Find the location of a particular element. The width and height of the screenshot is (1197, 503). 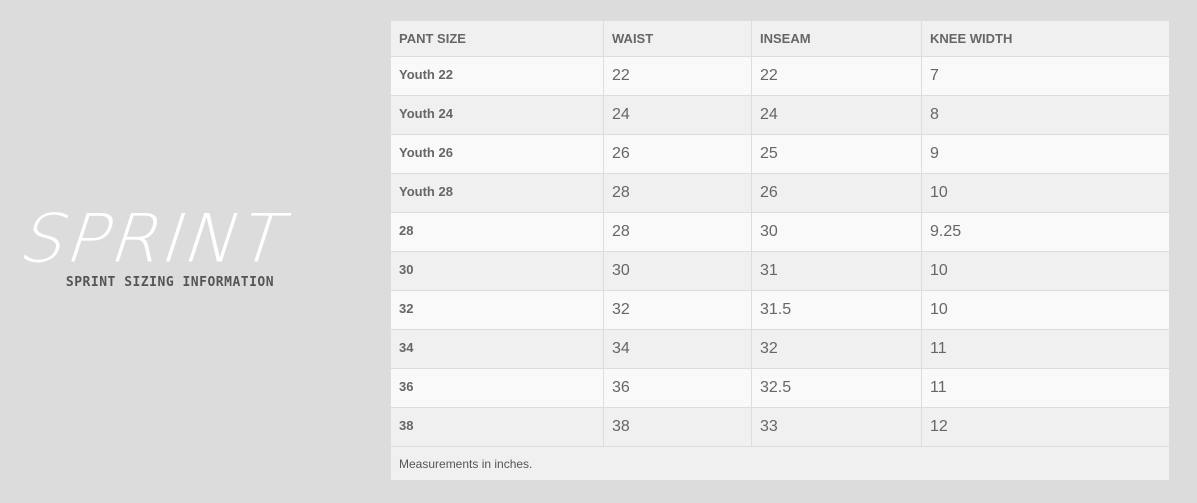

table-row: 32 32 31.5 10 is located at coordinates (780, 310).